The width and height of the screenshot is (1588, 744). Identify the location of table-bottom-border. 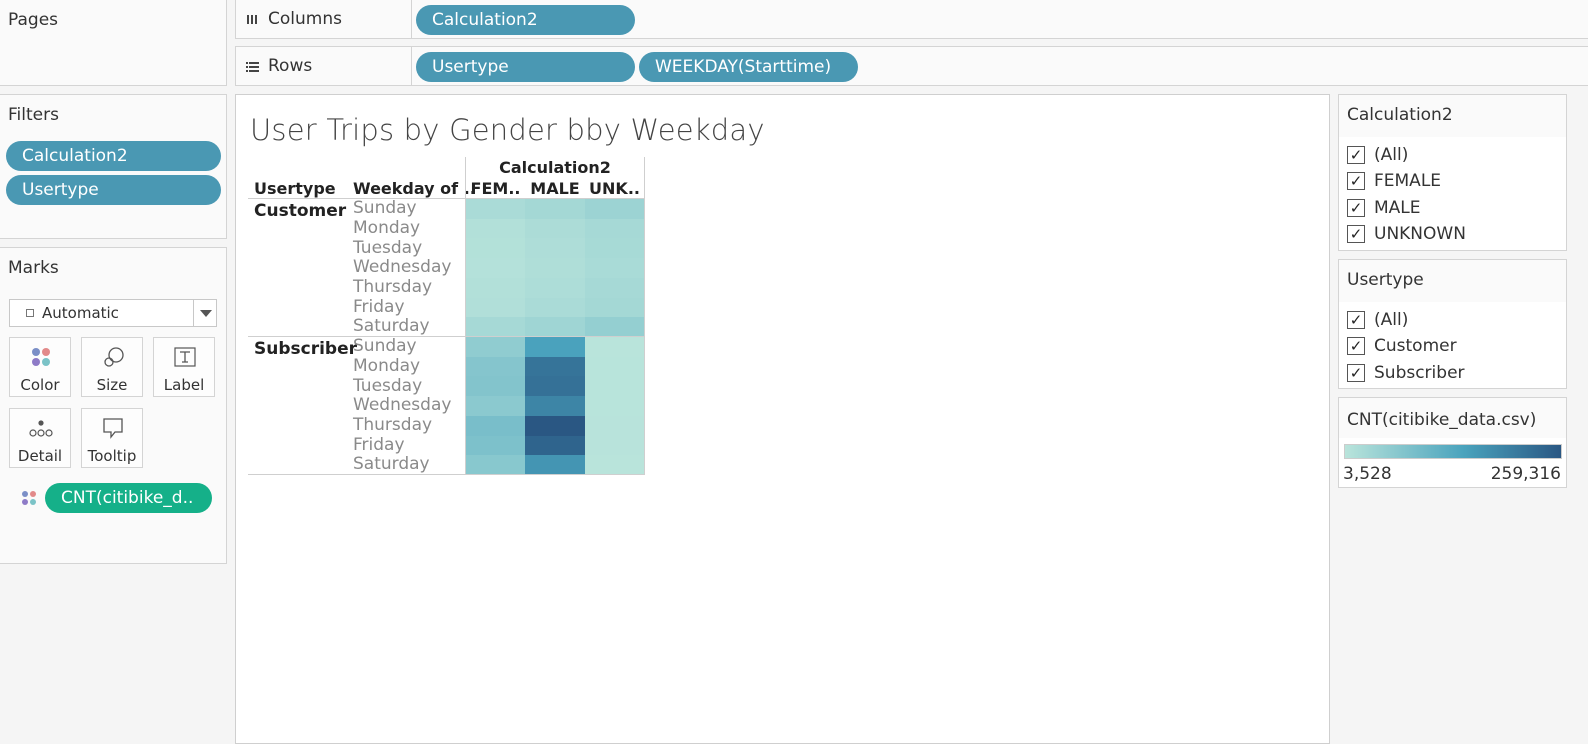
(446, 474).